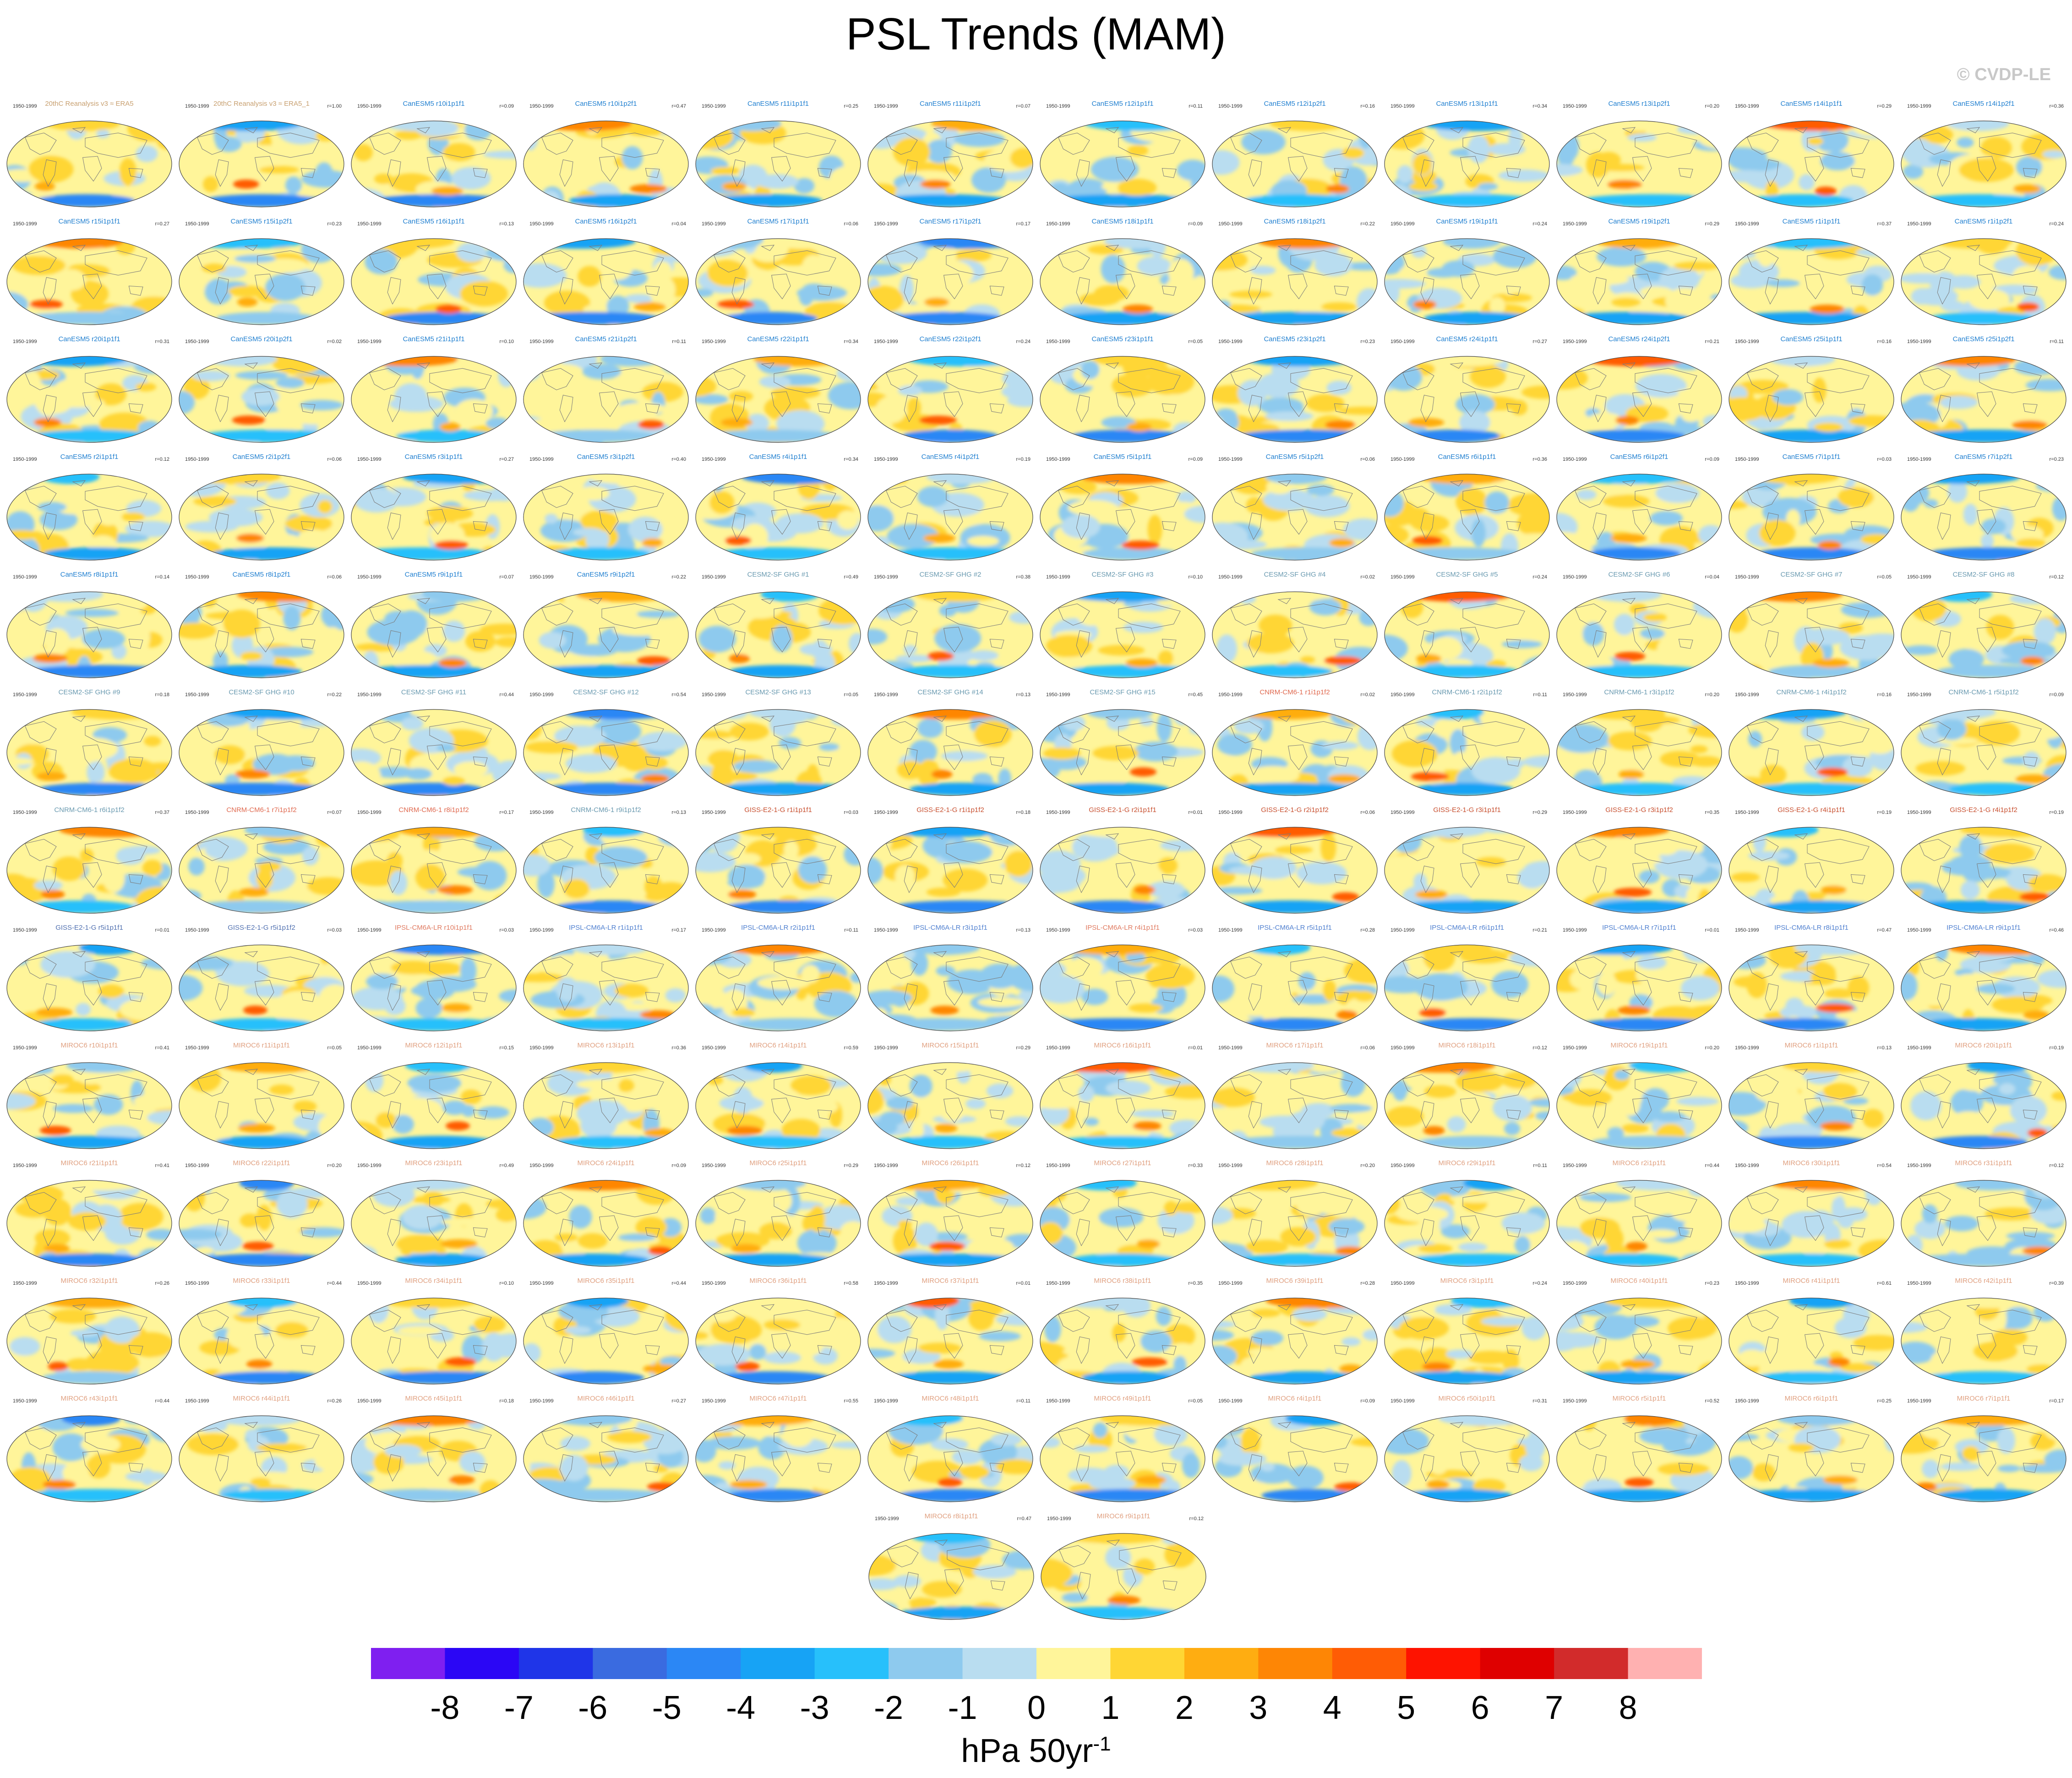  What do you see at coordinates (1024, 106) in the screenshot?
I see `panel-correlation: r=0.07` at bounding box center [1024, 106].